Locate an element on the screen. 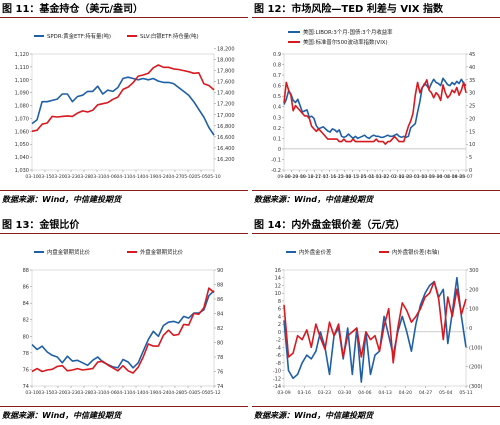 This screenshot has height=425, width=500. x-axis-tick-label: 05-04 is located at coordinates (445, 393).